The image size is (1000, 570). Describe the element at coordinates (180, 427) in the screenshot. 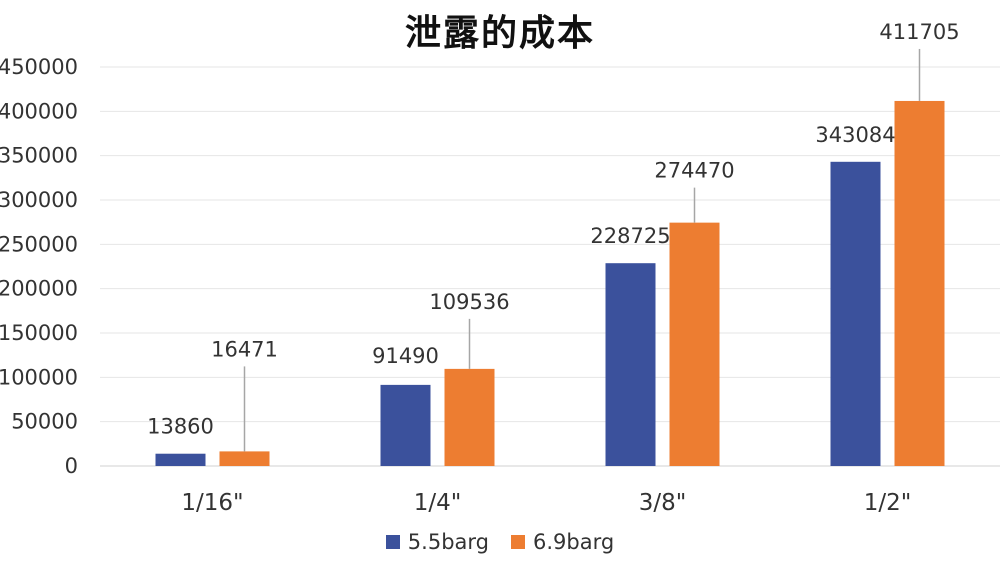

I see `data-label: 13860` at that location.